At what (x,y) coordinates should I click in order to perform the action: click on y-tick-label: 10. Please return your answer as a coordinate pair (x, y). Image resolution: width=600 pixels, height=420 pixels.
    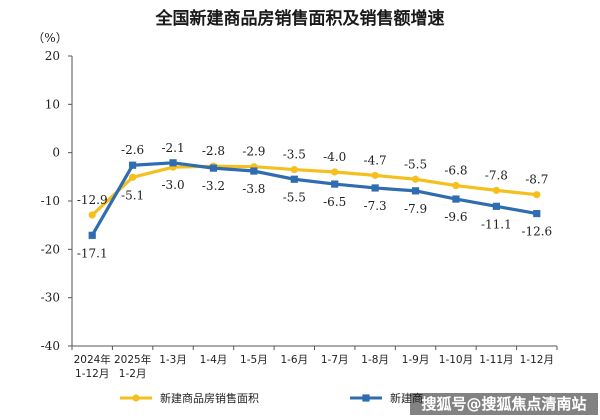
    Looking at the image, I should click on (52, 104).